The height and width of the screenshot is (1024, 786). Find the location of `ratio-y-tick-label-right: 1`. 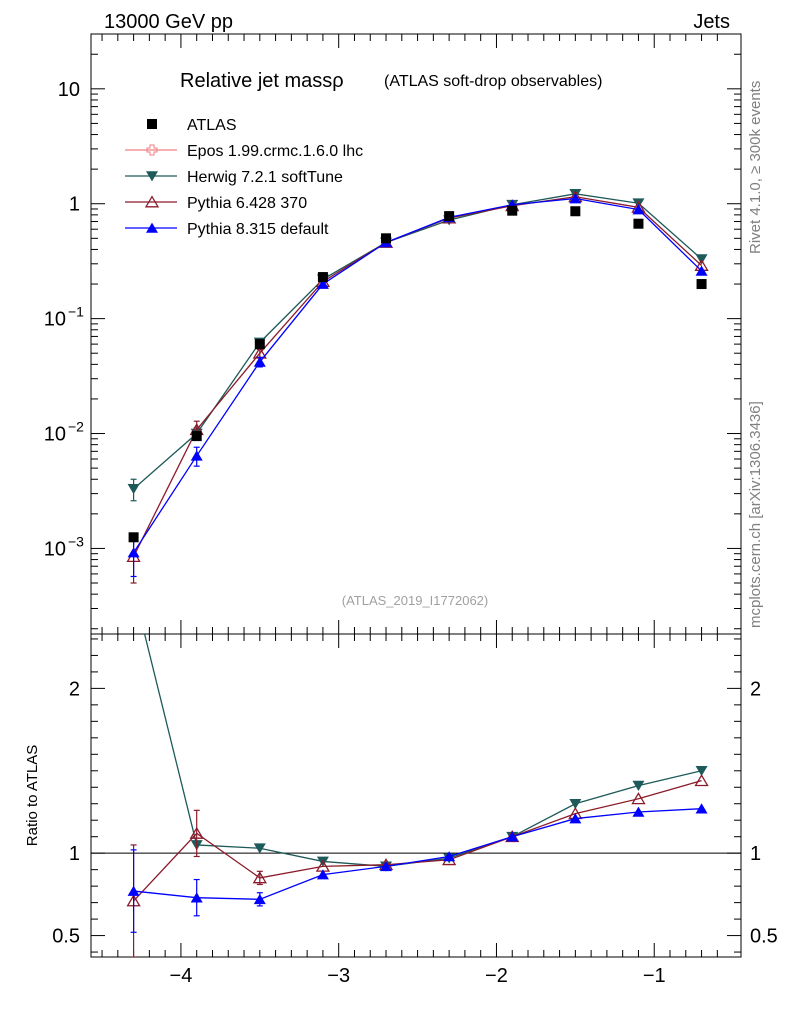

ratio-y-tick-label-right: 1 is located at coordinates (755, 854).